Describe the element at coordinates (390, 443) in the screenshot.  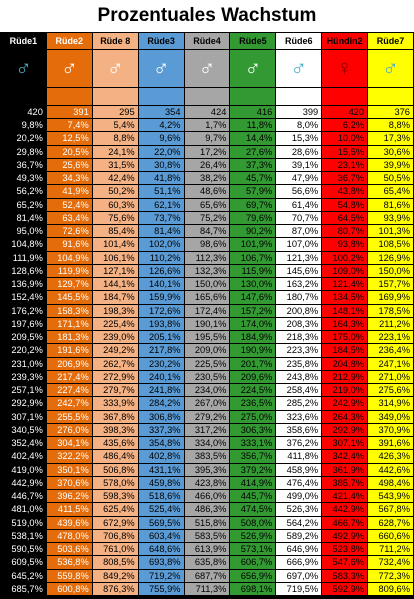
I see `table-value-cell: 391,6%` at that location.